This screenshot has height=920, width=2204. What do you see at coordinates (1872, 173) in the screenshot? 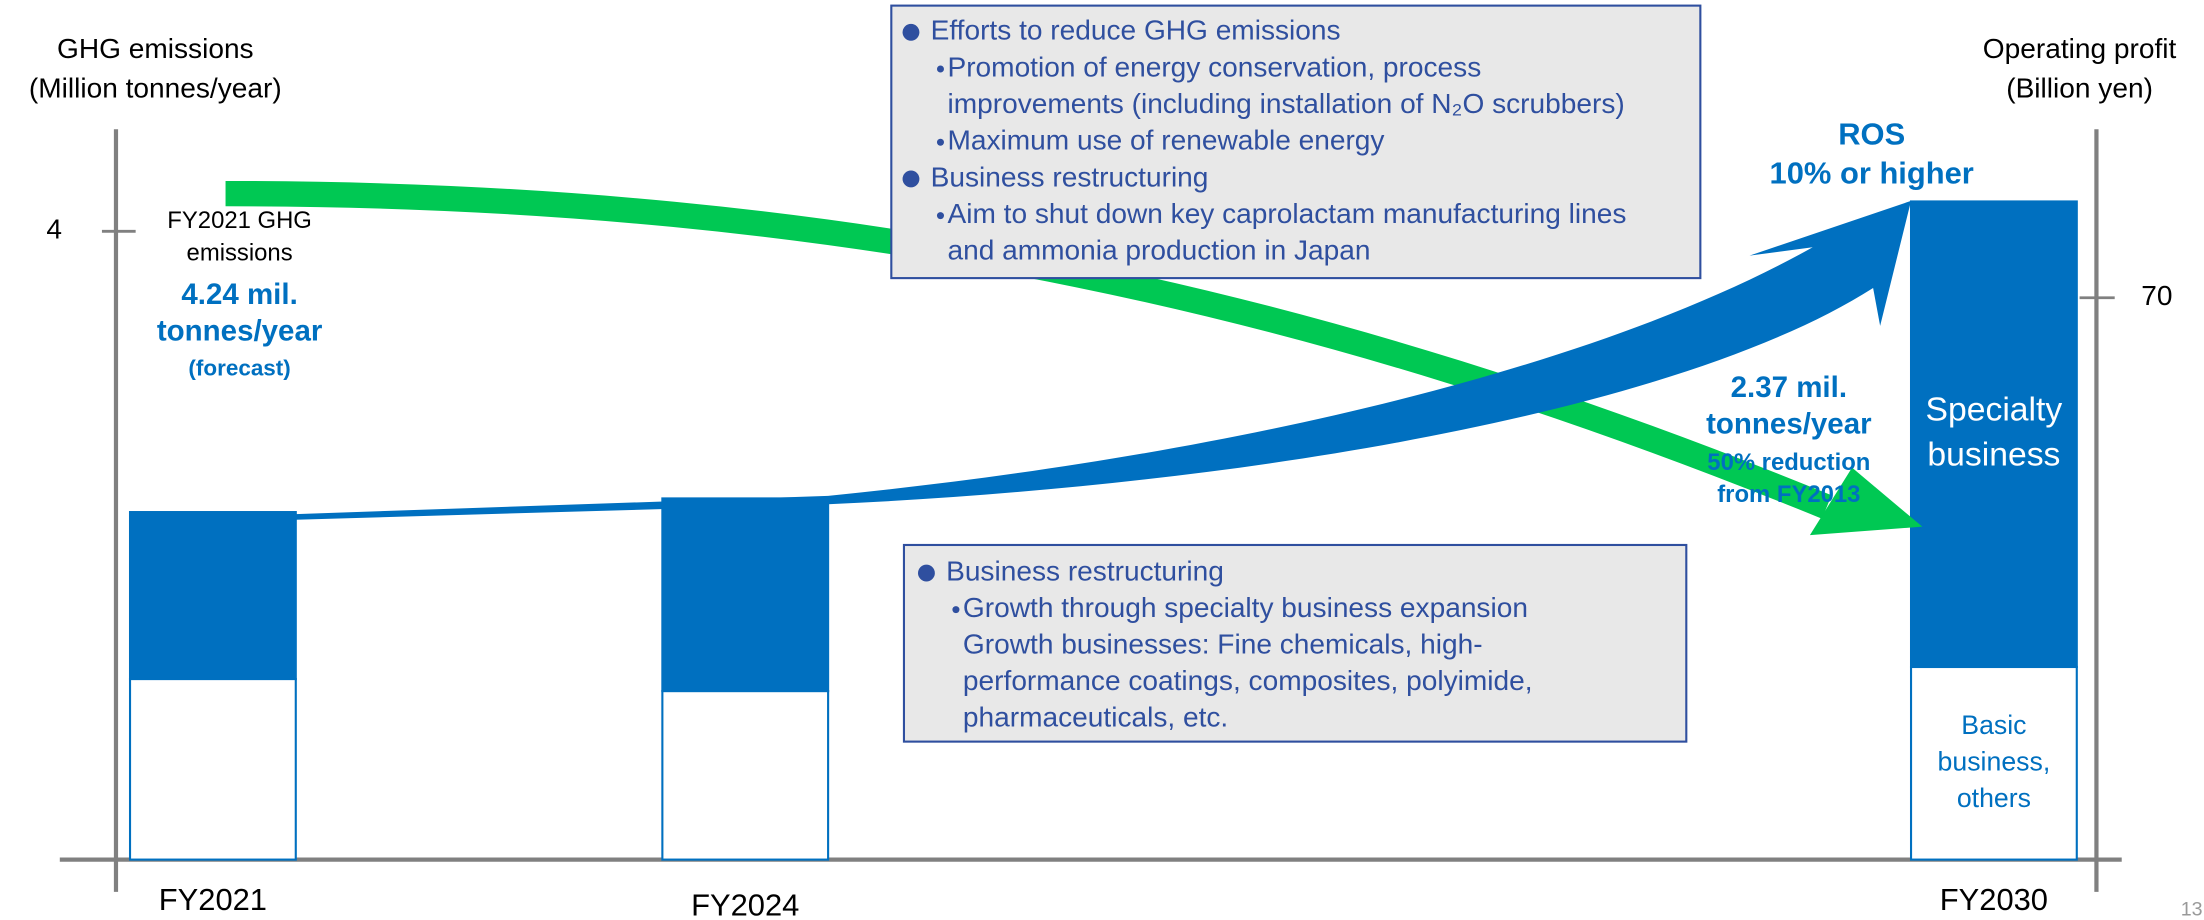
I see `annotation: 10% or higher` at bounding box center [1872, 173].